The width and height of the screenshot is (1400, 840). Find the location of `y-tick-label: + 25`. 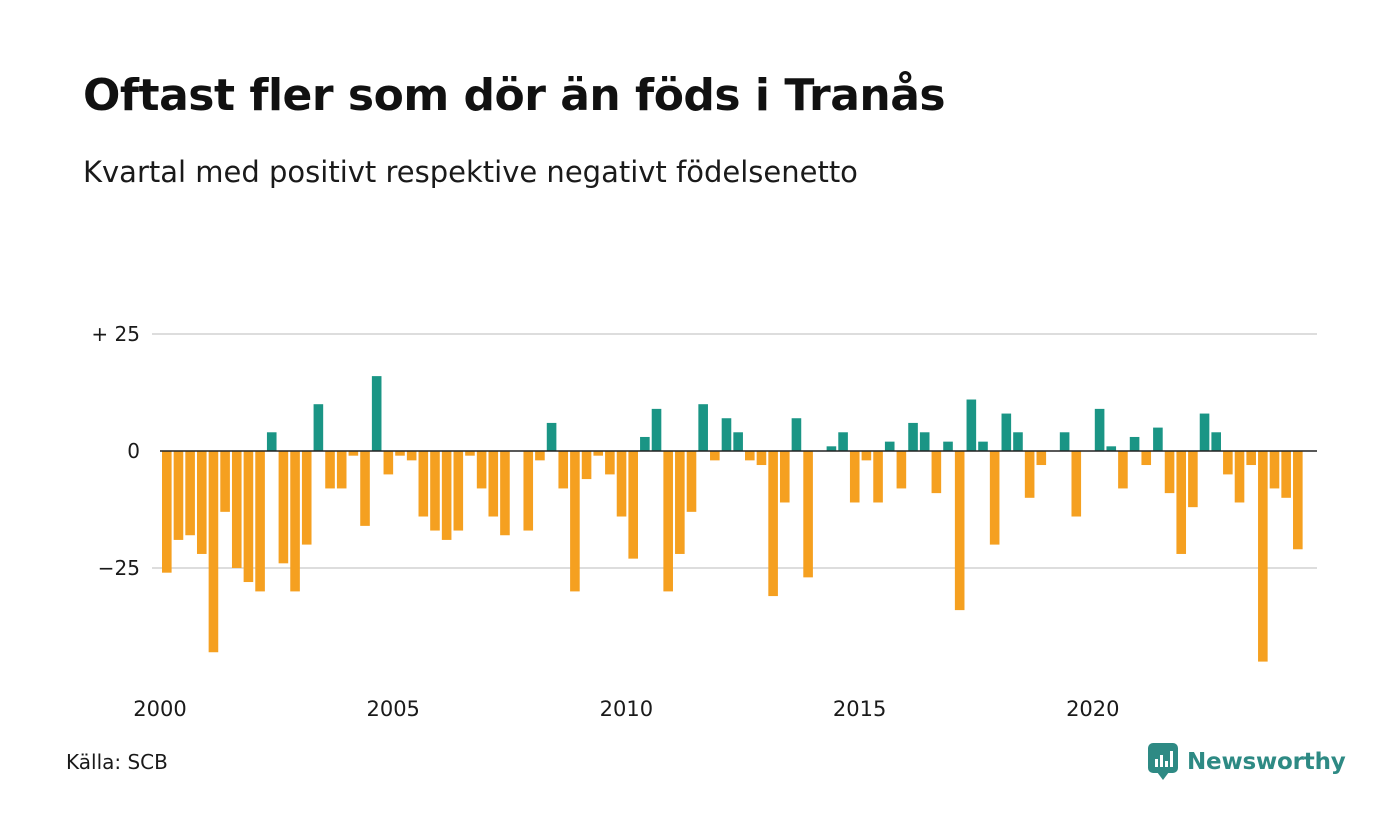

y-tick-label: + 25 is located at coordinates (115, 334).